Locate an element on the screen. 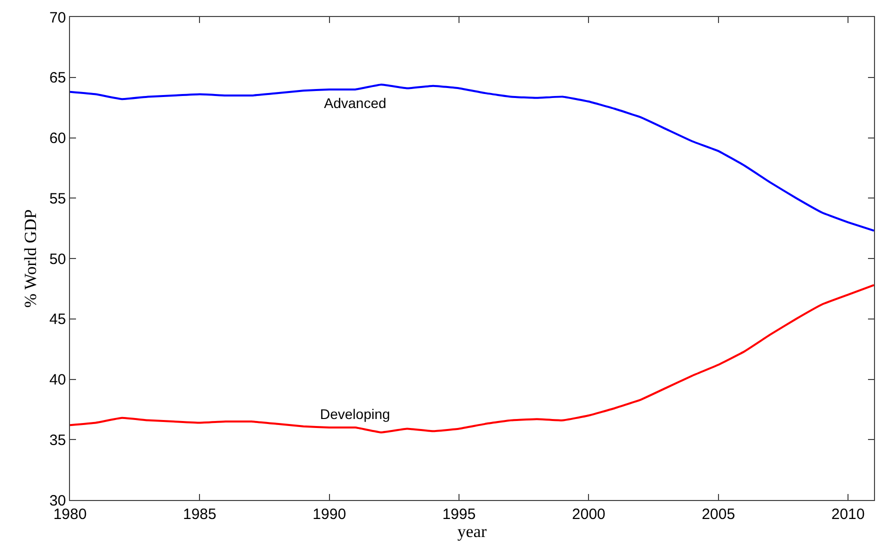 This screenshot has width=881, height=541. y-axis-title: % World GDP is located at coordinates (30, 258).